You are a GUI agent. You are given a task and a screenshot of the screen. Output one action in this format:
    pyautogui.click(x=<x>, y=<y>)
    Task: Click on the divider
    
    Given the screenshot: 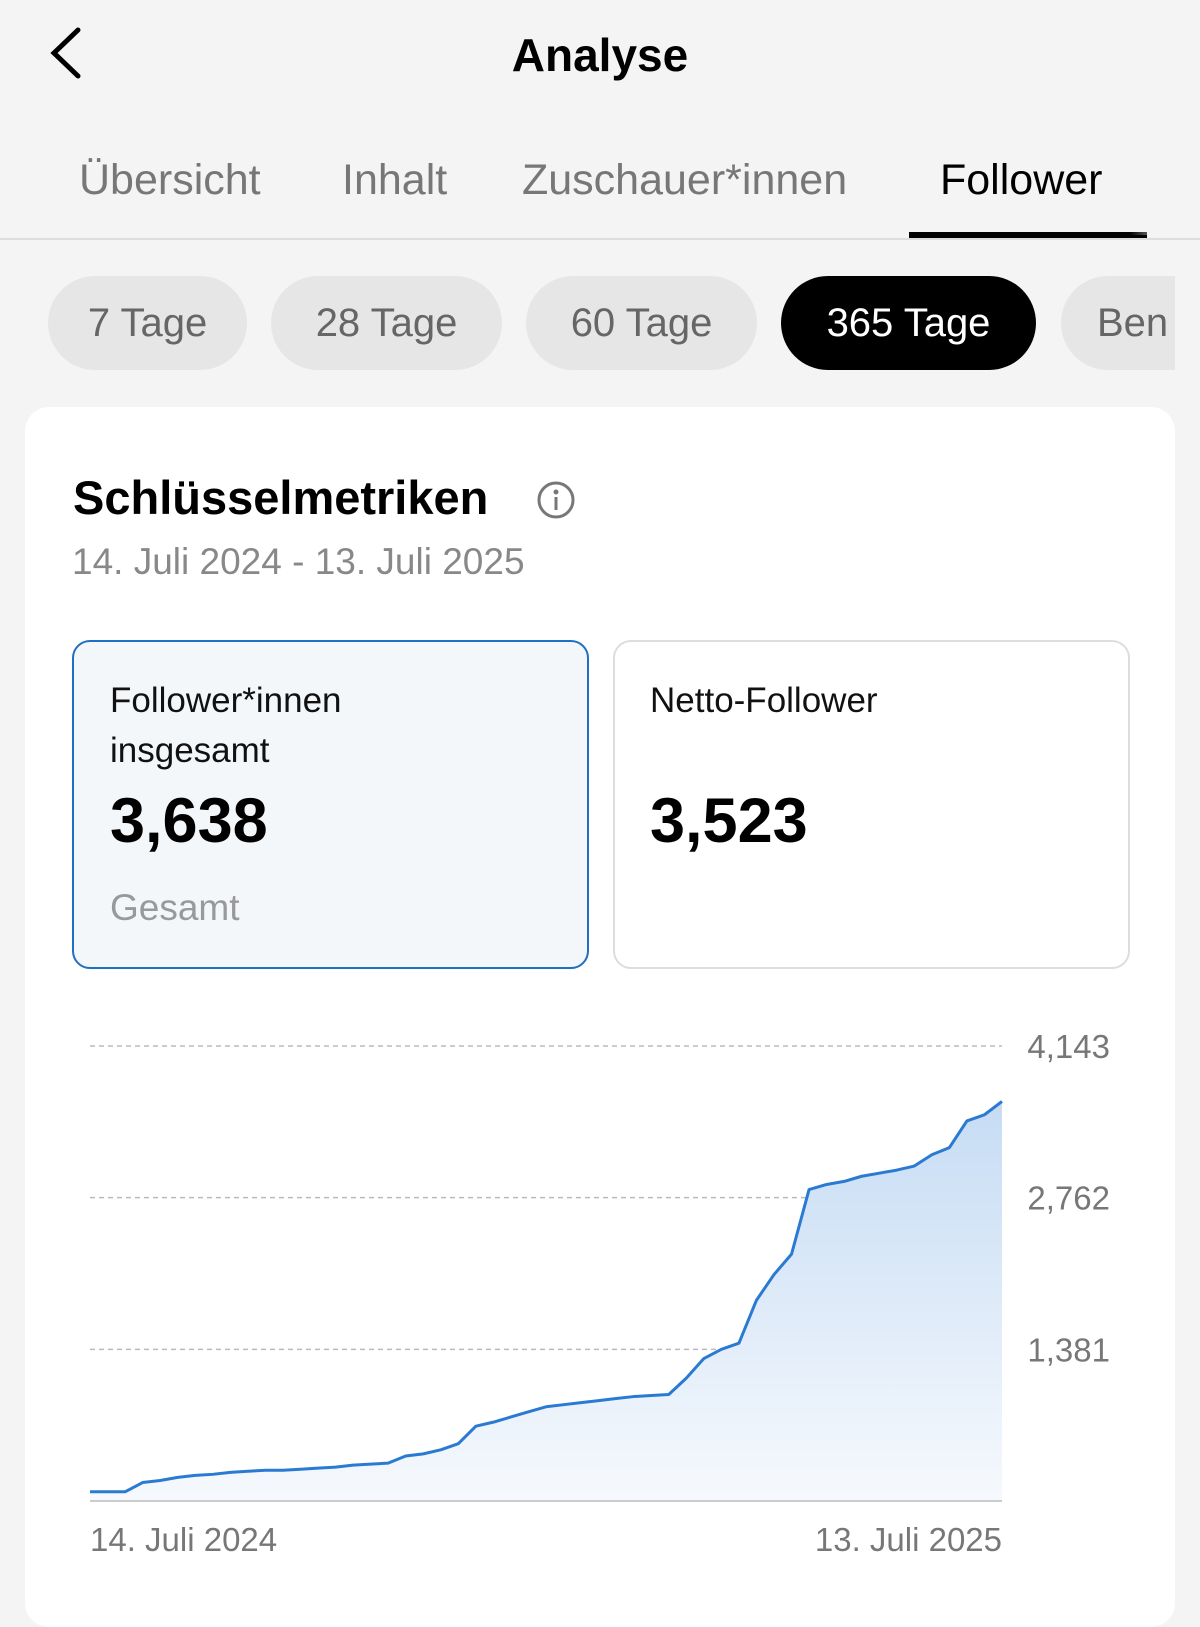 What is the action you would take?
    pyautogui.click(x=600, y=239)
    